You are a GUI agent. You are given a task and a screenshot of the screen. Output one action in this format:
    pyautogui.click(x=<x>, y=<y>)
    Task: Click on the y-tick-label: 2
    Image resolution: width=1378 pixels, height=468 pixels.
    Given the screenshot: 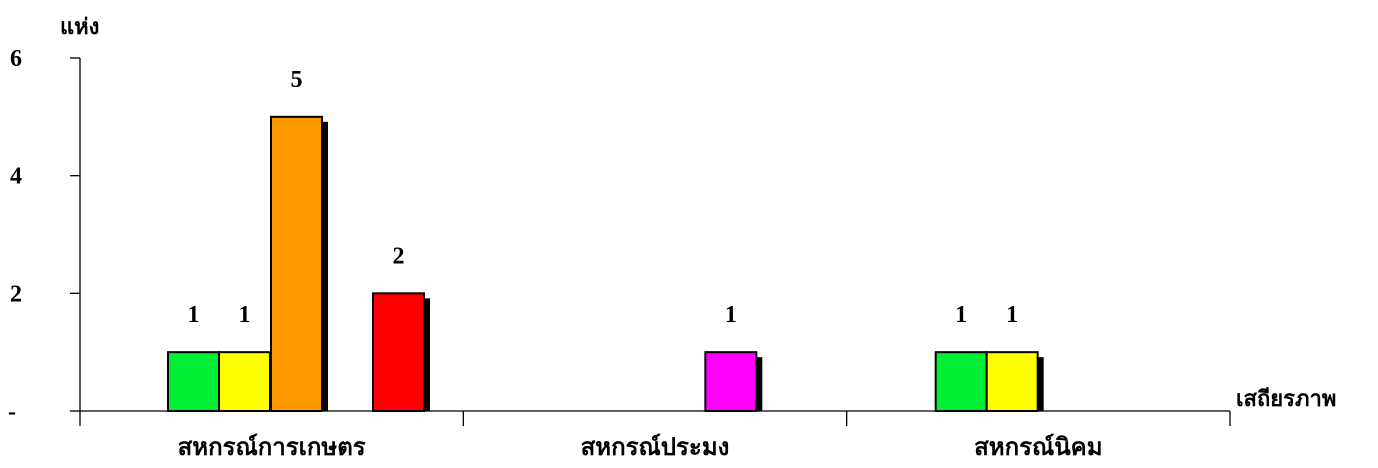 What is the action you would take?
    pyautogui.click(x=16, y=294)
    